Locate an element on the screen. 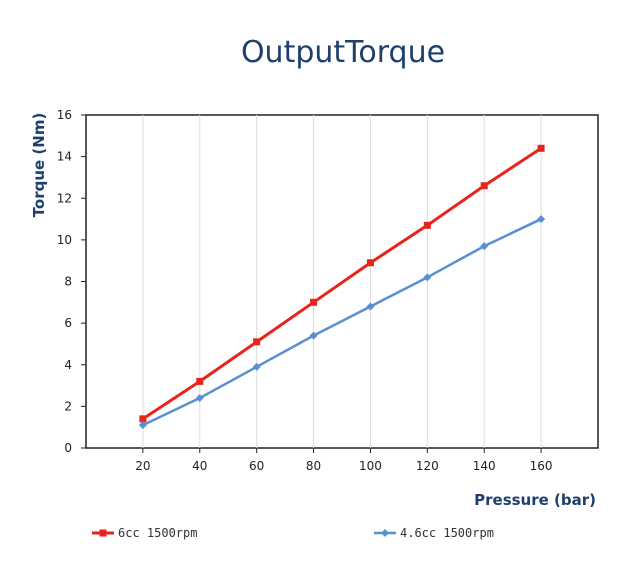  x-tick-label: 40 is located at coordinates (199, 466).